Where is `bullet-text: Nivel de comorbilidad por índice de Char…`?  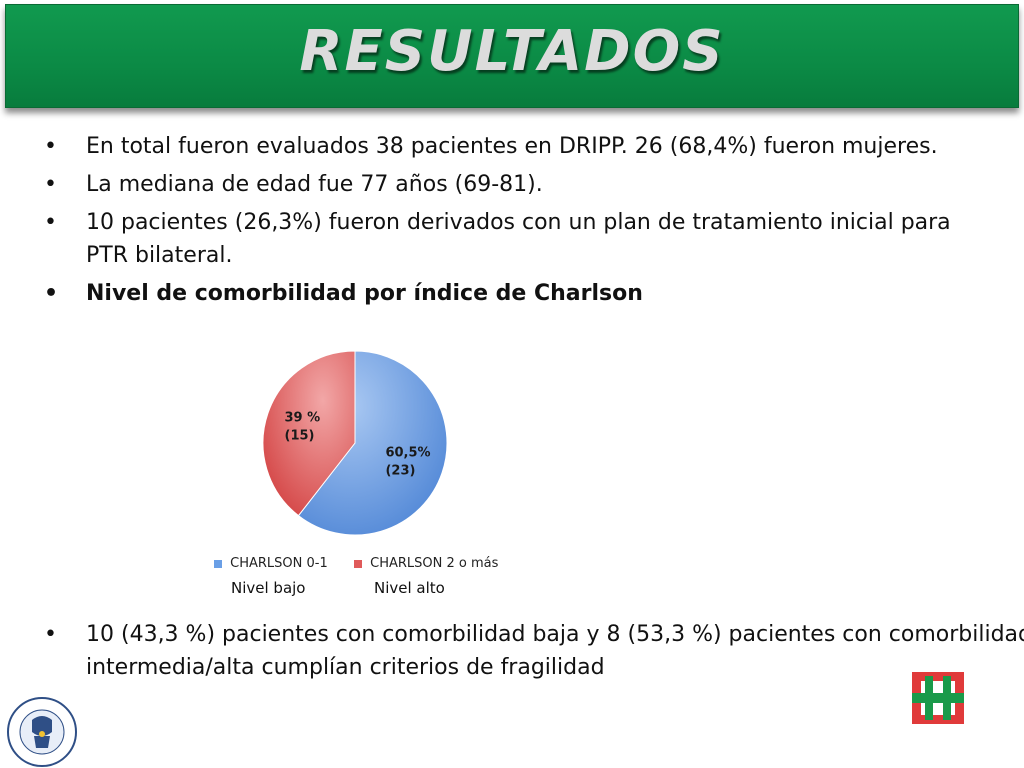 bullet-text: Nivel de comorbilidad por índice de Char… is located at coordinates (364, 293).